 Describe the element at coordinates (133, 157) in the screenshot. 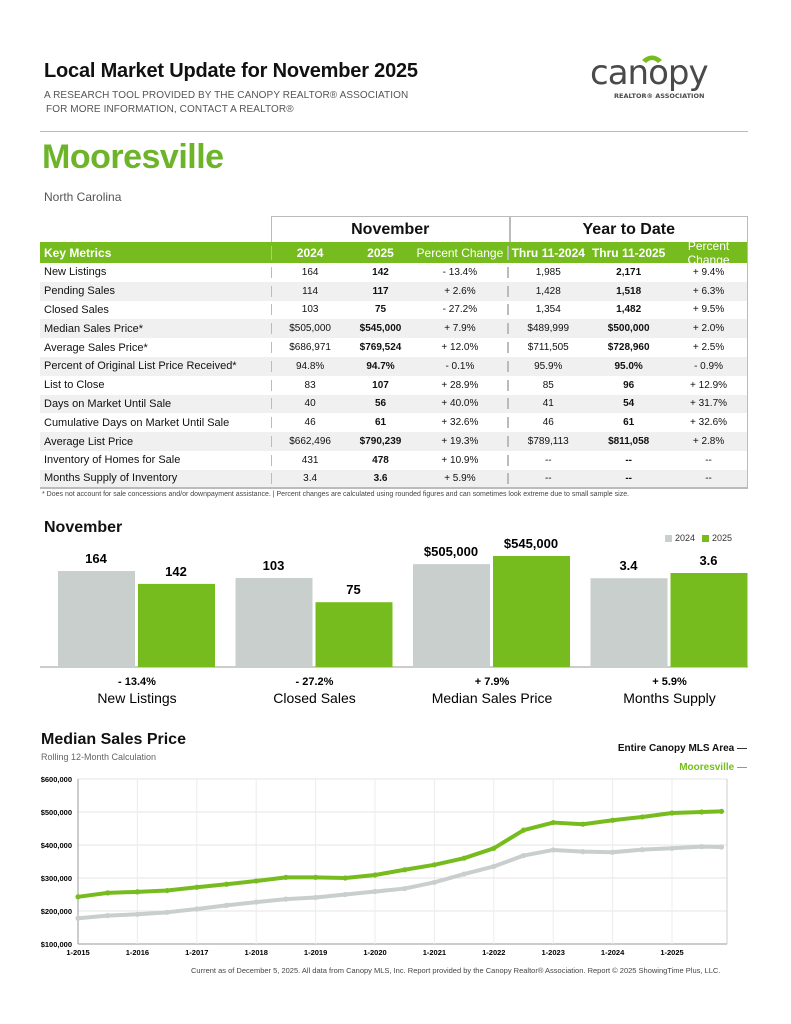

I see `city-name: Mooresville` at that location.